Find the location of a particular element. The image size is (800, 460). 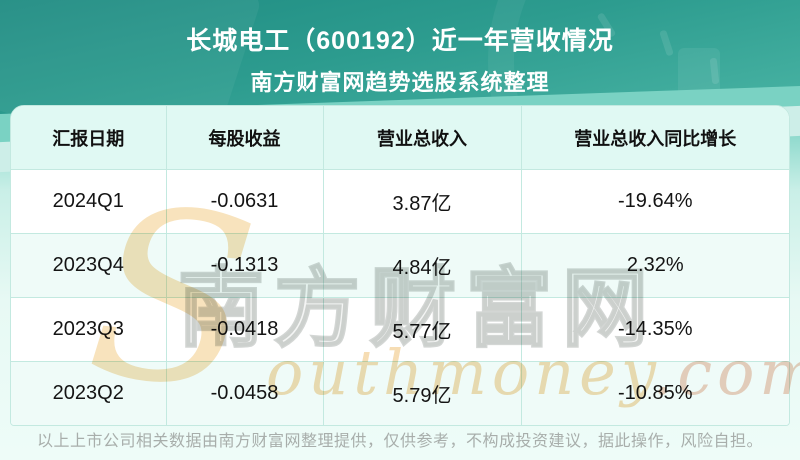

table-row: 2024Q1 -0.0631 3.87亿 -19.64% is located at coordinates (400, 201).